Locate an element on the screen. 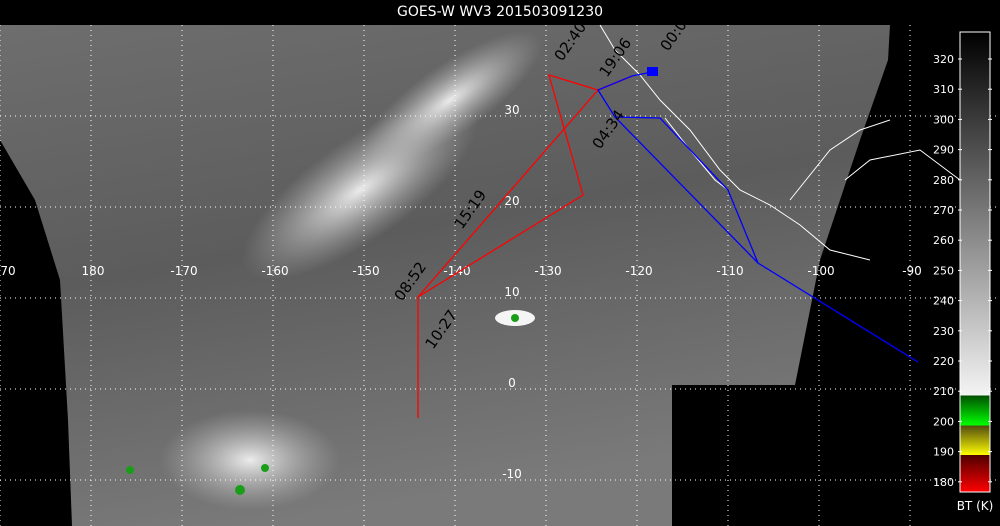  flight-track-blue-segment is located at coordinates (686, 190).